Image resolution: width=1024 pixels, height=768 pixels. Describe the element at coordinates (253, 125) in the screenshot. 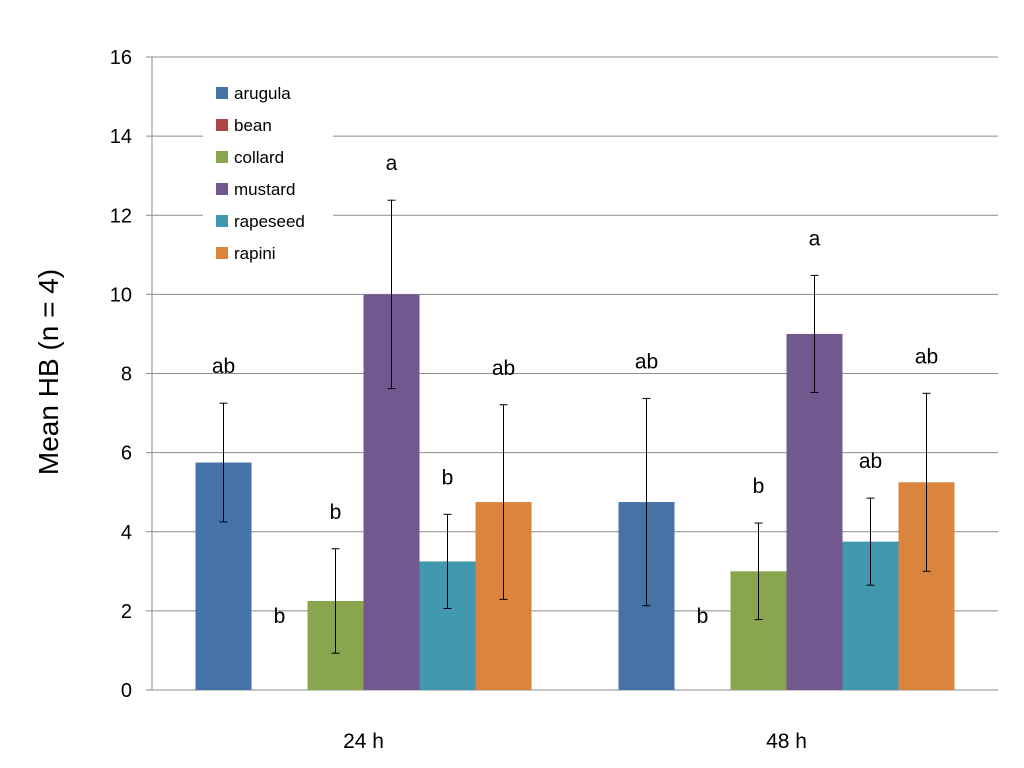

I see `legend-label-bean: bean` at that location.